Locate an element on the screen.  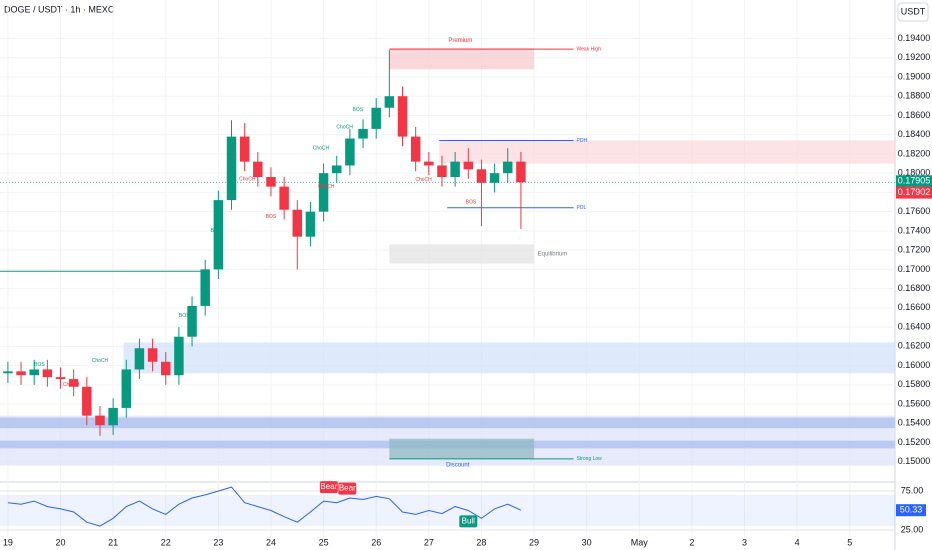
y-tick-label: 0.16800 is located at coordinates (914, 288).